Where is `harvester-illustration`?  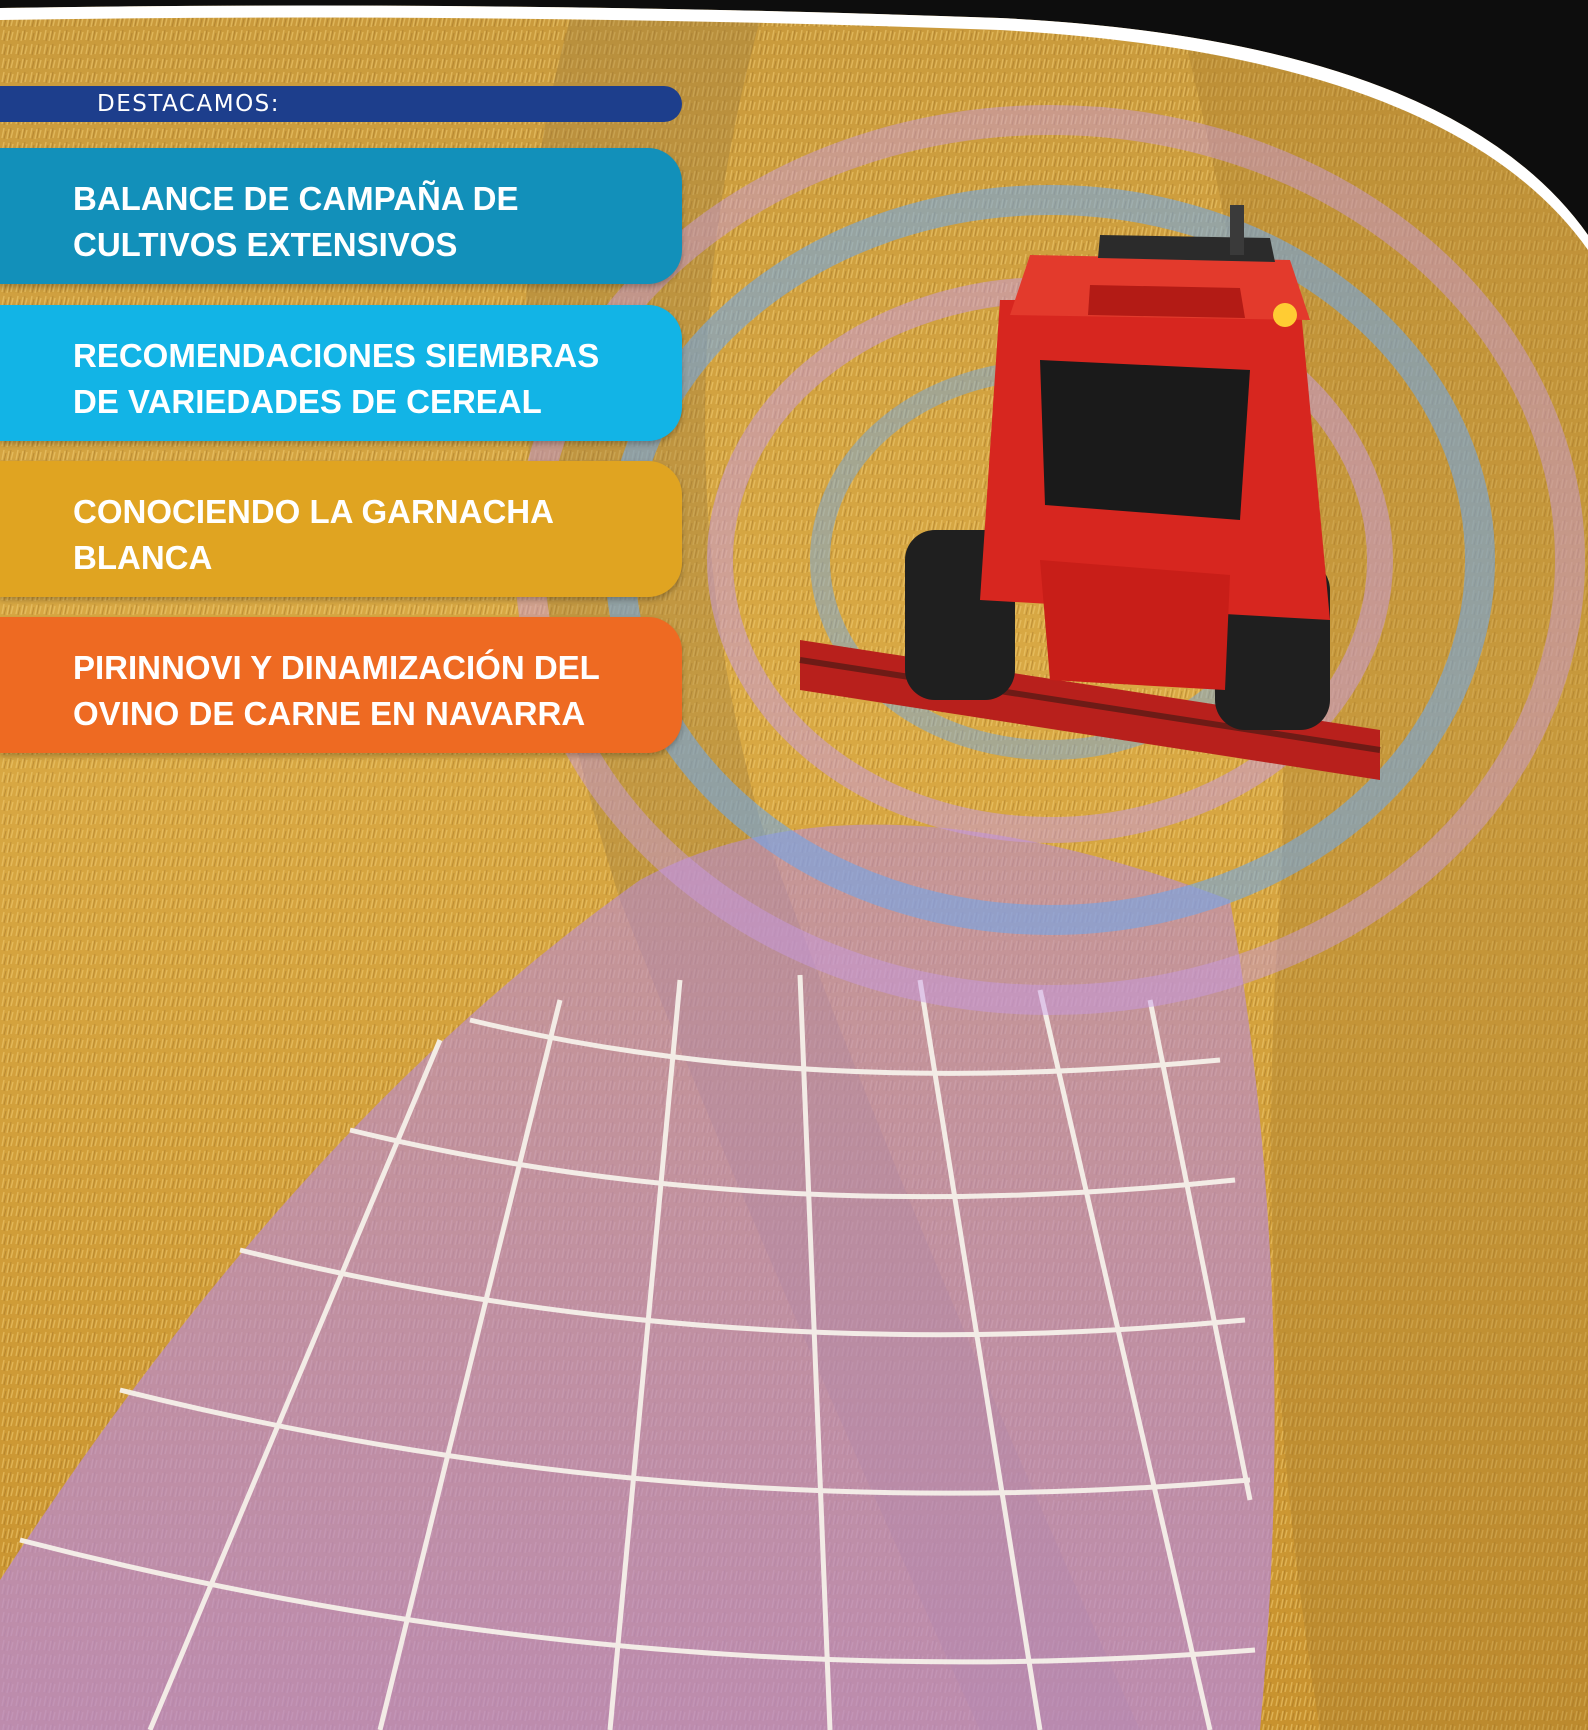
harvester-illustration is located at coordinates (1090, 492).